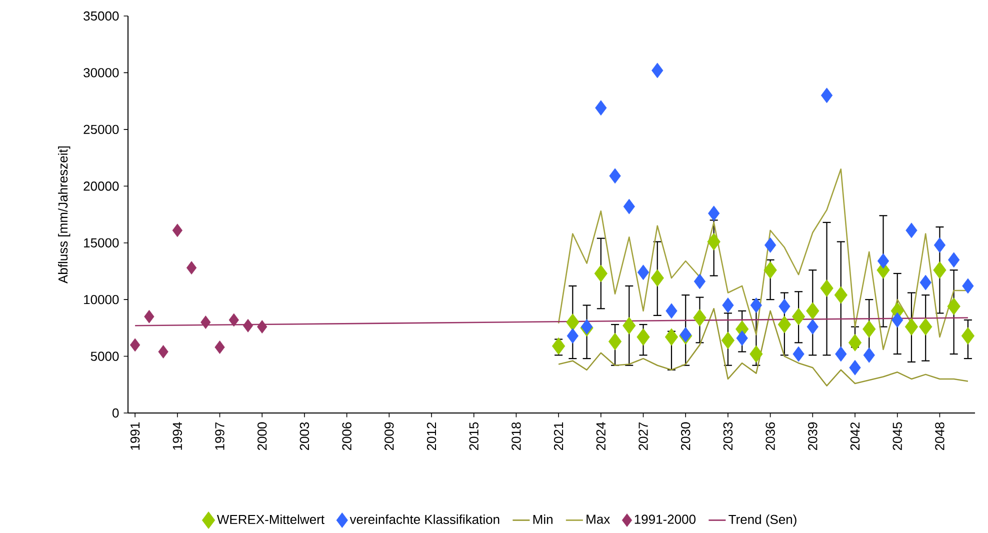 The height and width of the screenshot is (533, 988). What do you see at coordinates (101, 129) in the screenshot?
I see `y-tick-label: 25000` at bounding box center [101, 129].